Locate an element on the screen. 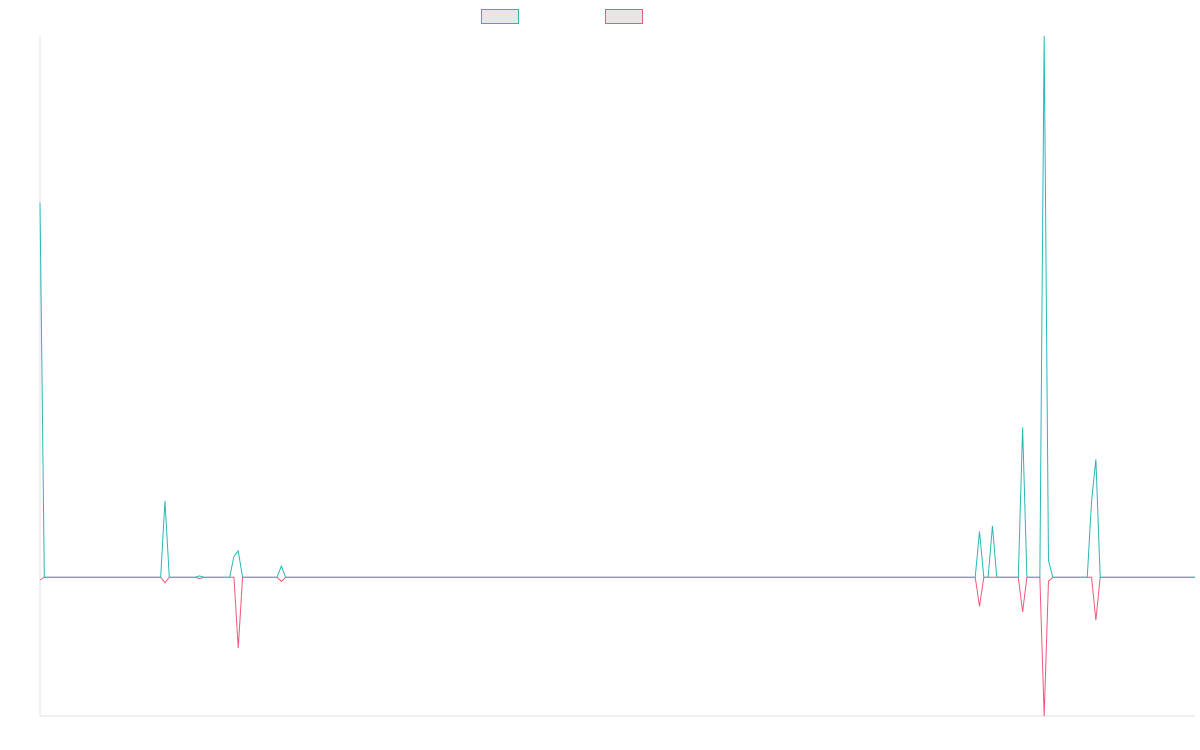 This screenshot has height=750, width=1200. chart-legend is located at coordinates (600, 18).